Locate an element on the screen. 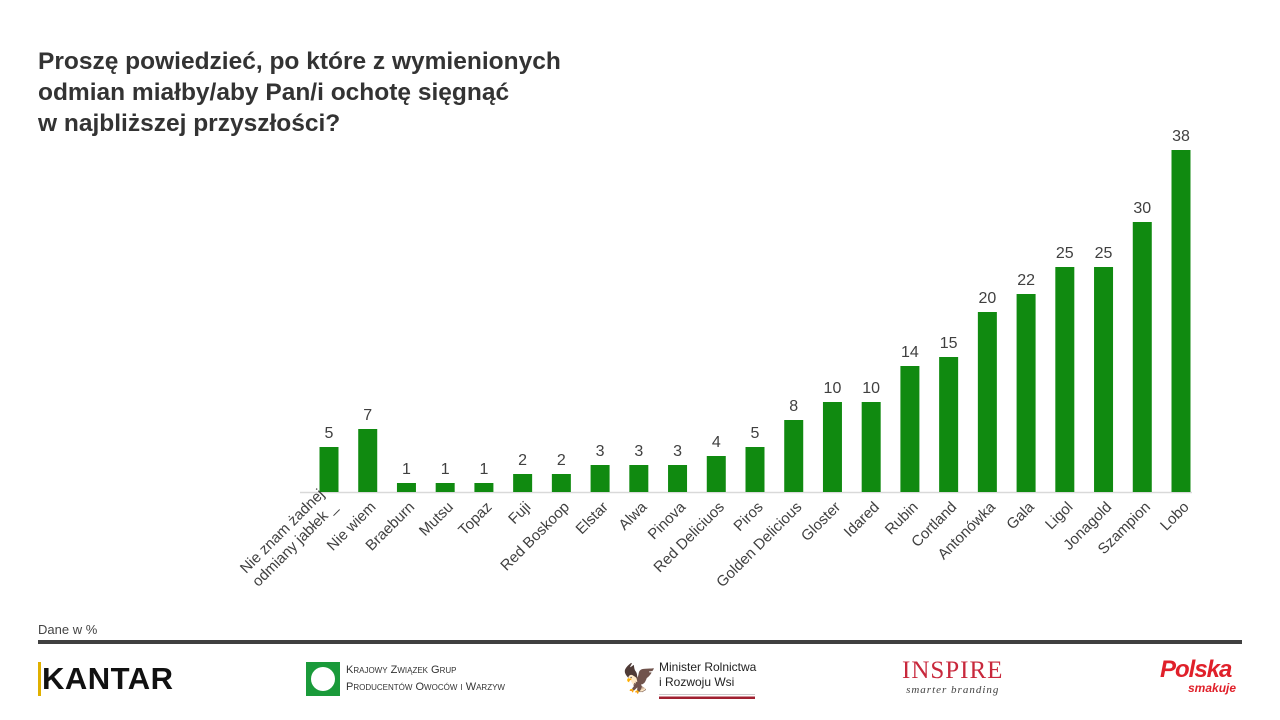 This screenshot has height=720, width=1280. ministry-line-1: Minister Rolnictwa is located at coordinates (708, 667).